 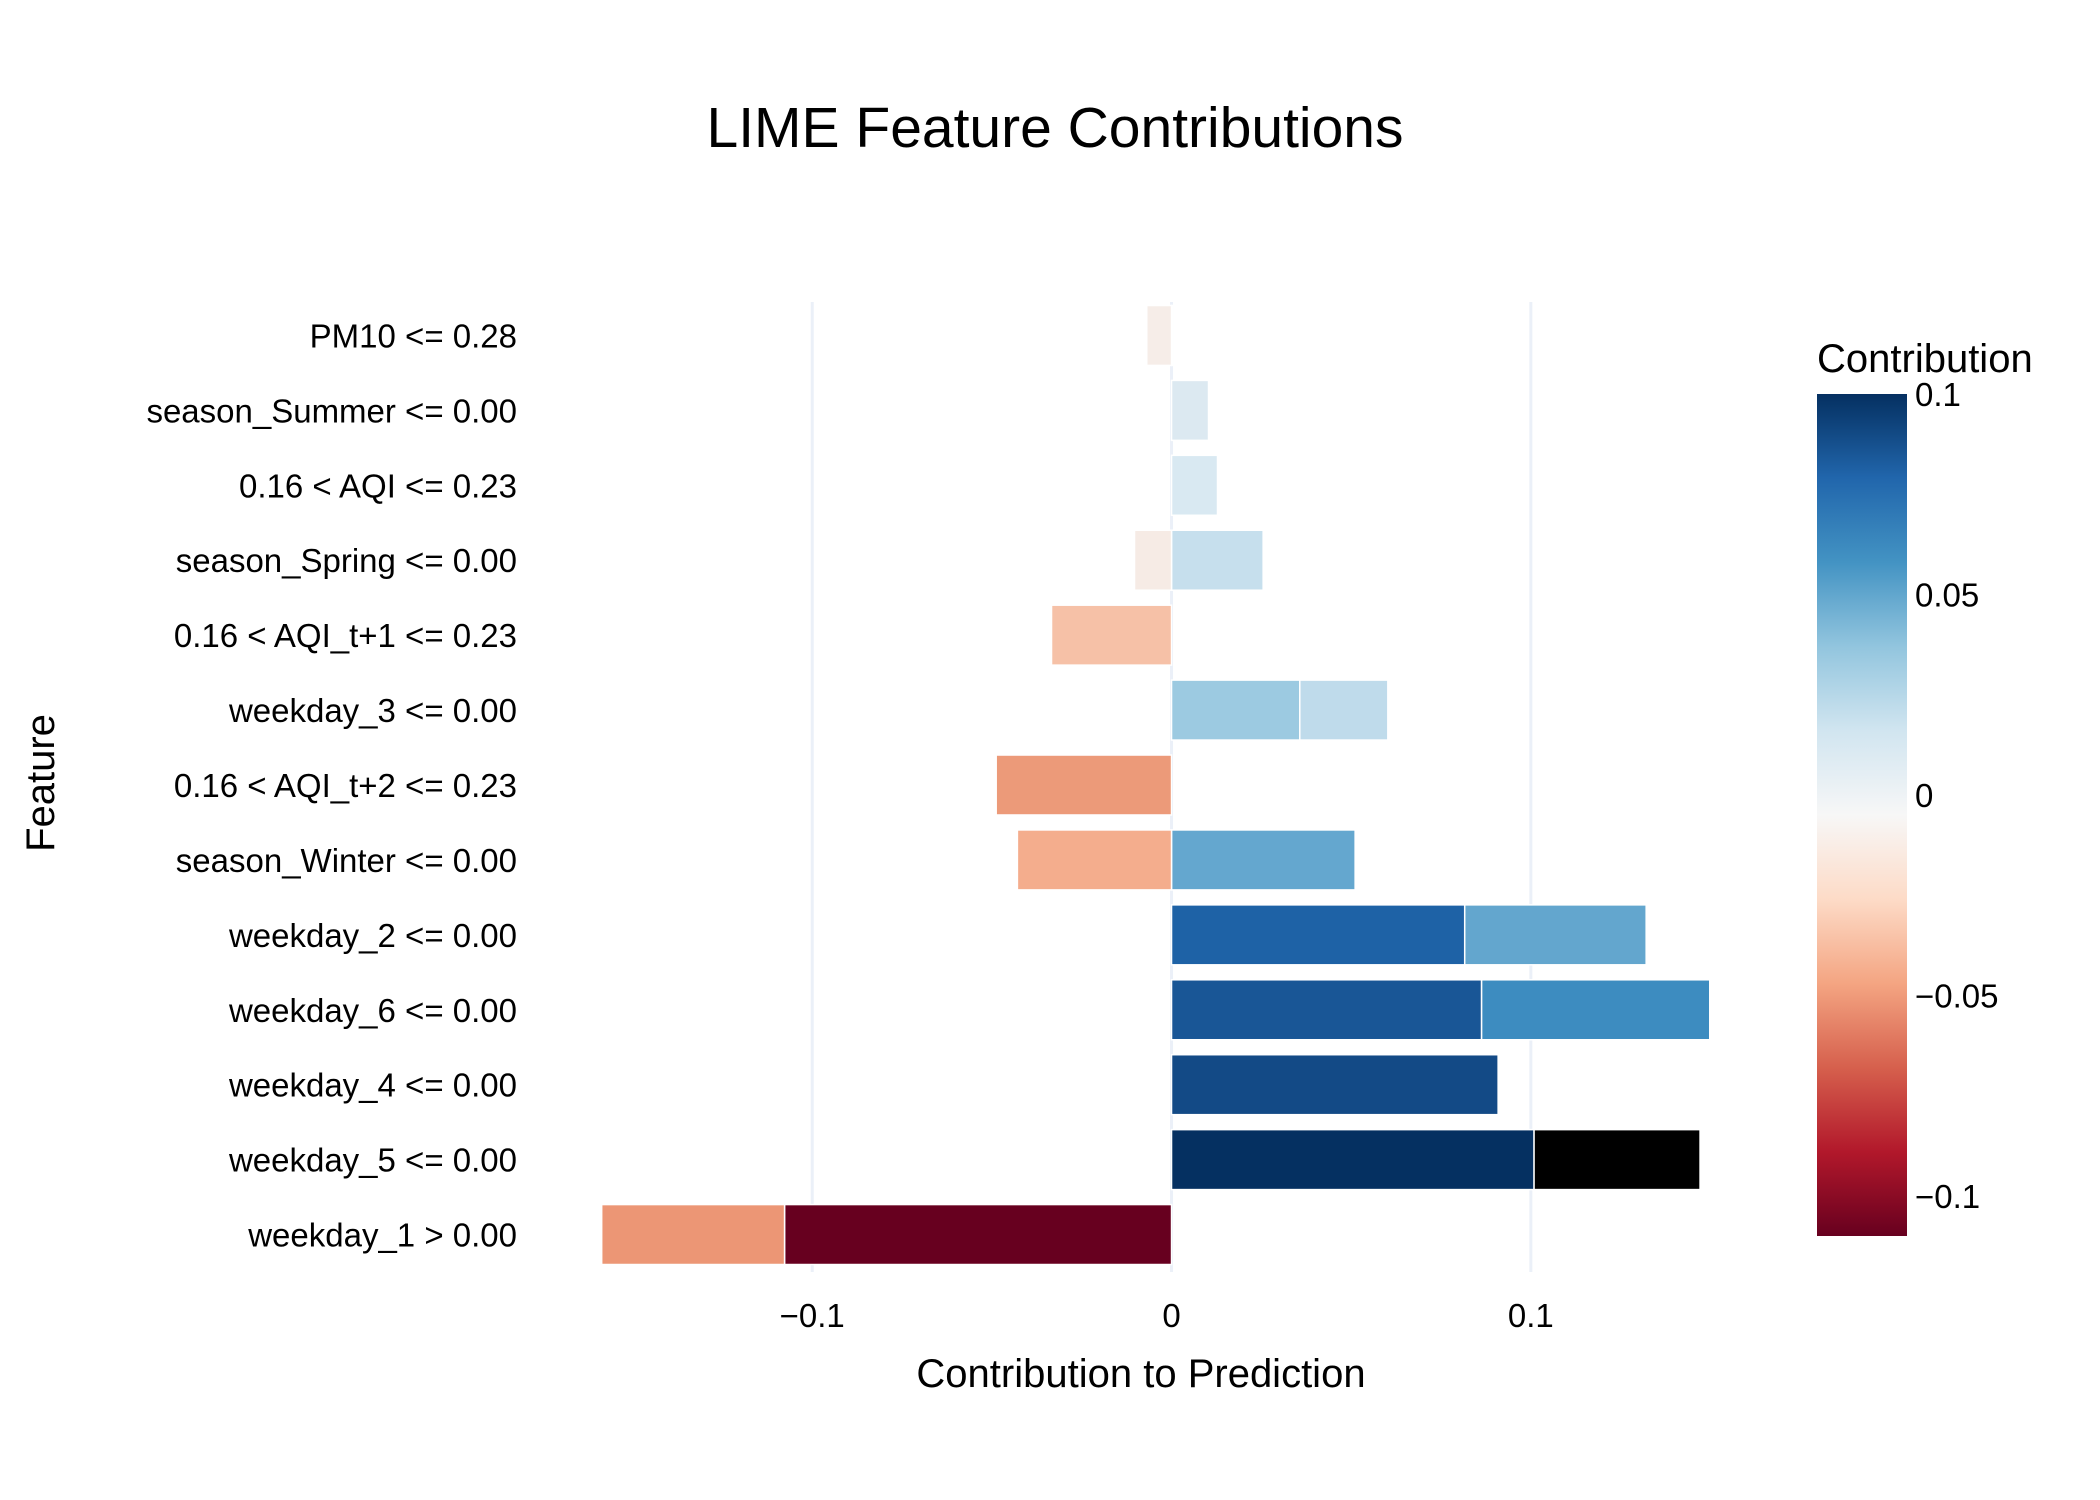 What do you see at coordinates (346, 560) in the screenshot?
I see `y-tick-label: season_Spring <= 0.00` at bounding box center [346, 560].